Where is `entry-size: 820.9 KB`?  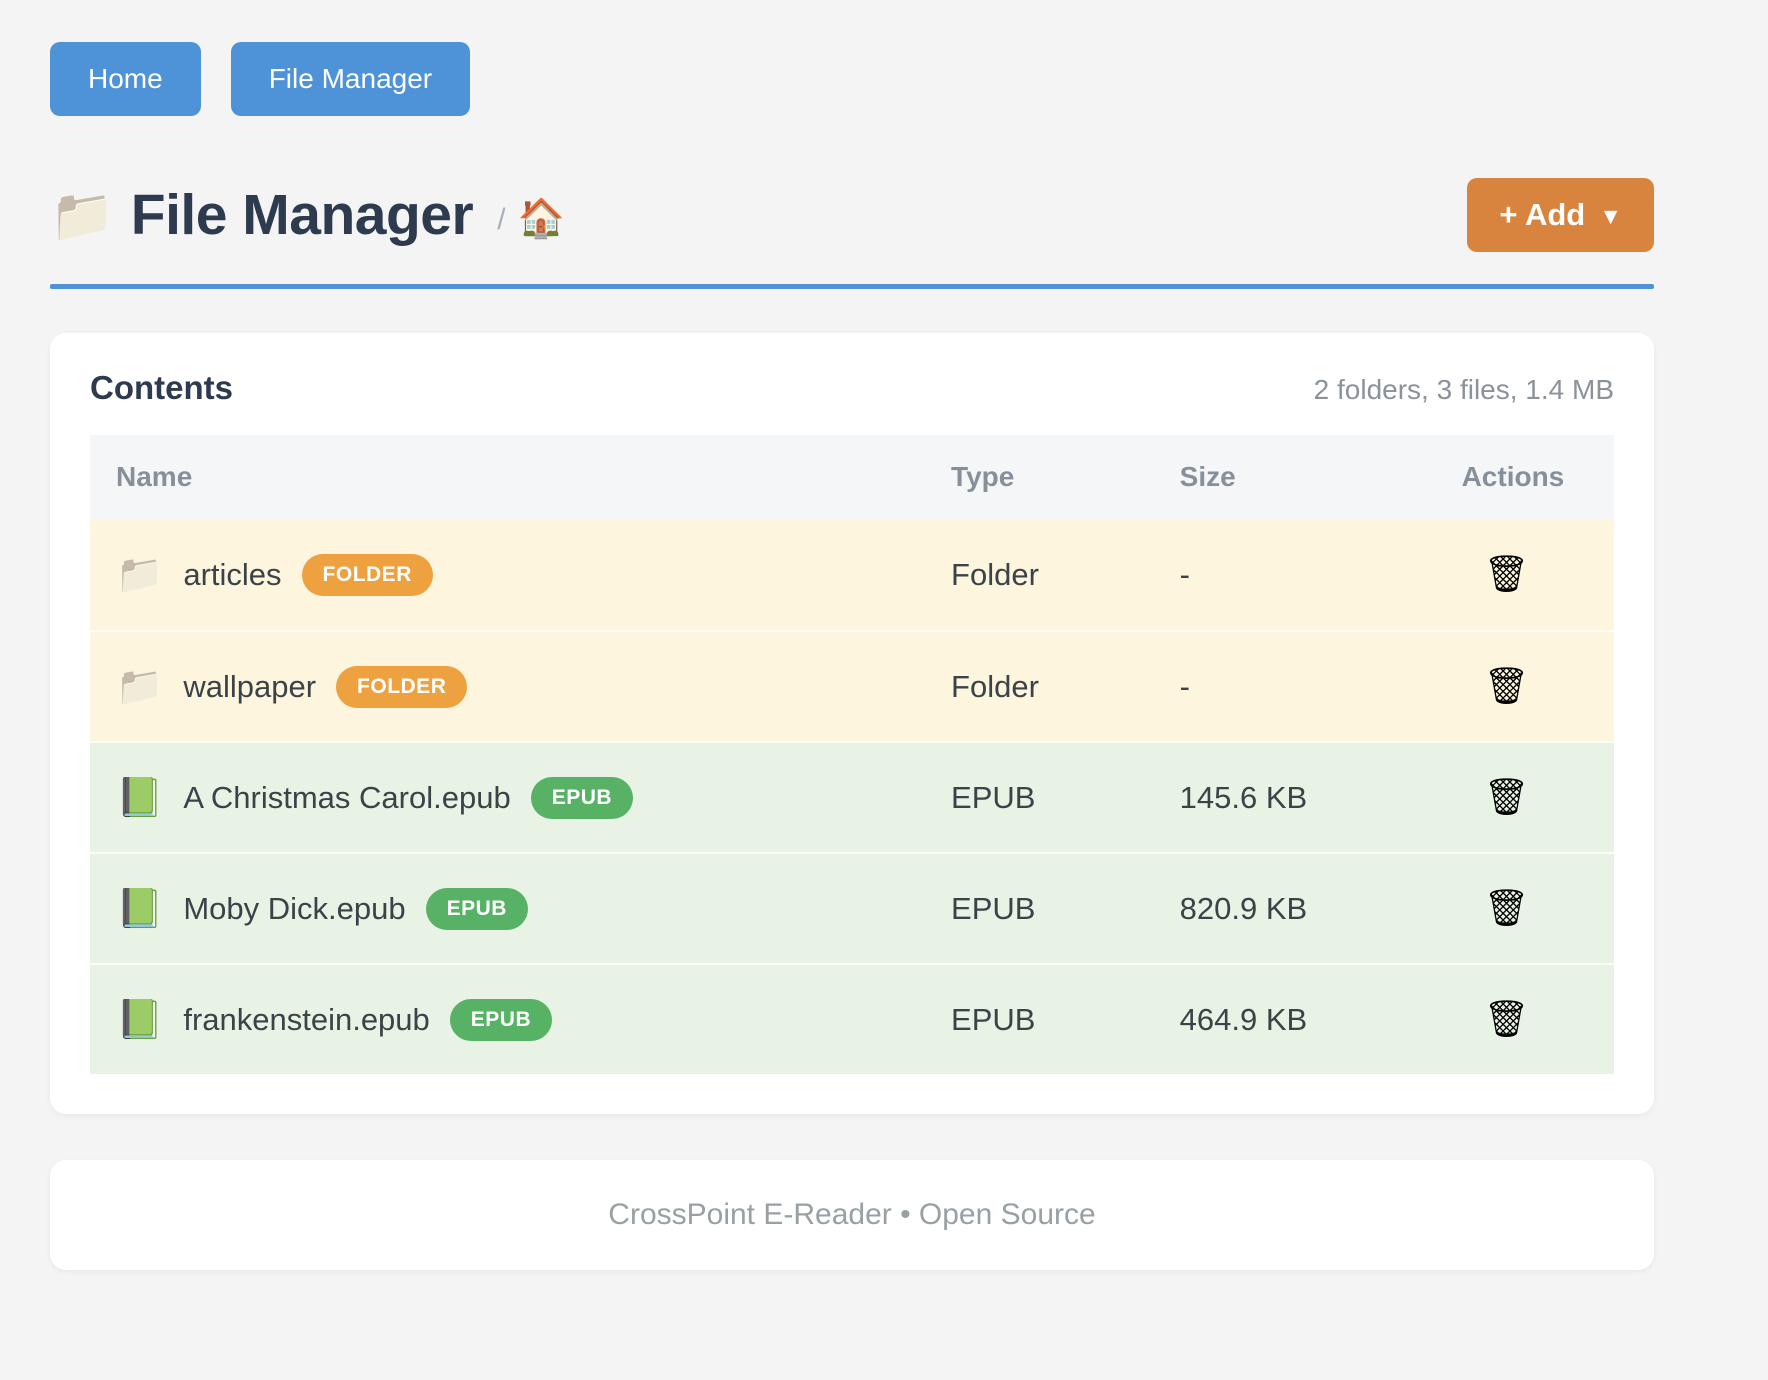 entry-size: 820.9 KB is located at coordinates (1243, 908).